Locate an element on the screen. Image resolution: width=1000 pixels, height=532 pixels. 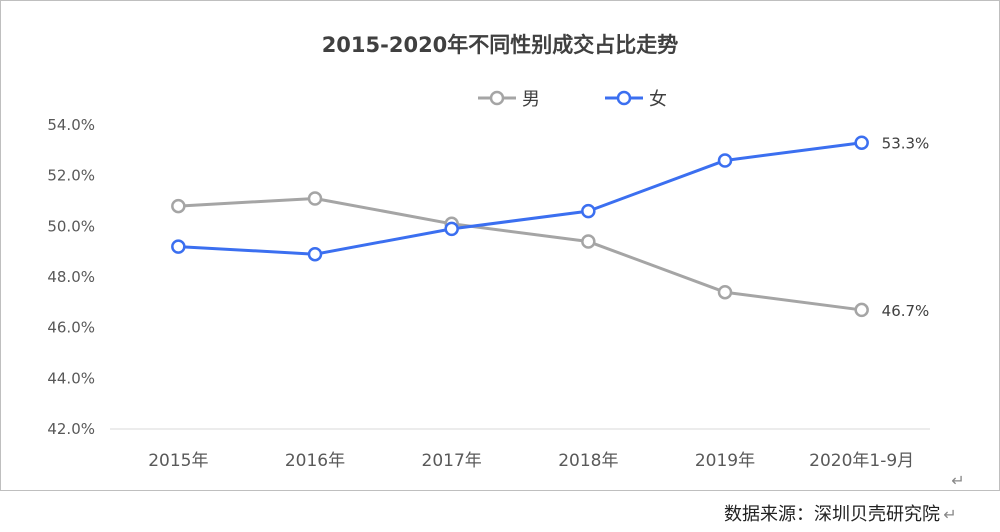
y-axis: 54.0% 52.0% 50.0% 48.0% 46.0% 44.0% 42.0% is located at coordinates (71, 277).